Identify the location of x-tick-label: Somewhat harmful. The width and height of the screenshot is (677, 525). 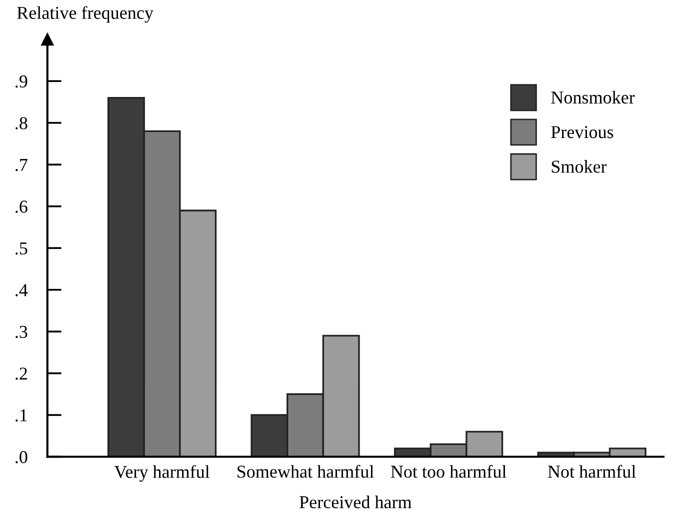
(306, 471).